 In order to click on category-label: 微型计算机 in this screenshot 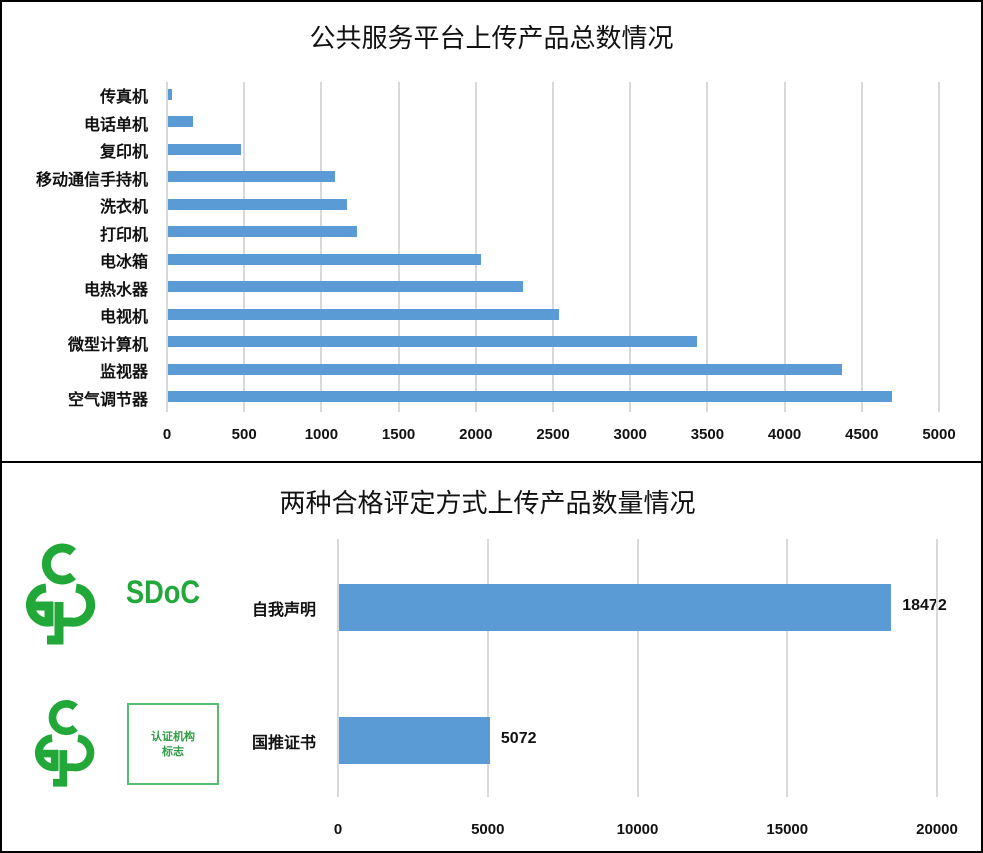, I will do `click(107, 344)`.